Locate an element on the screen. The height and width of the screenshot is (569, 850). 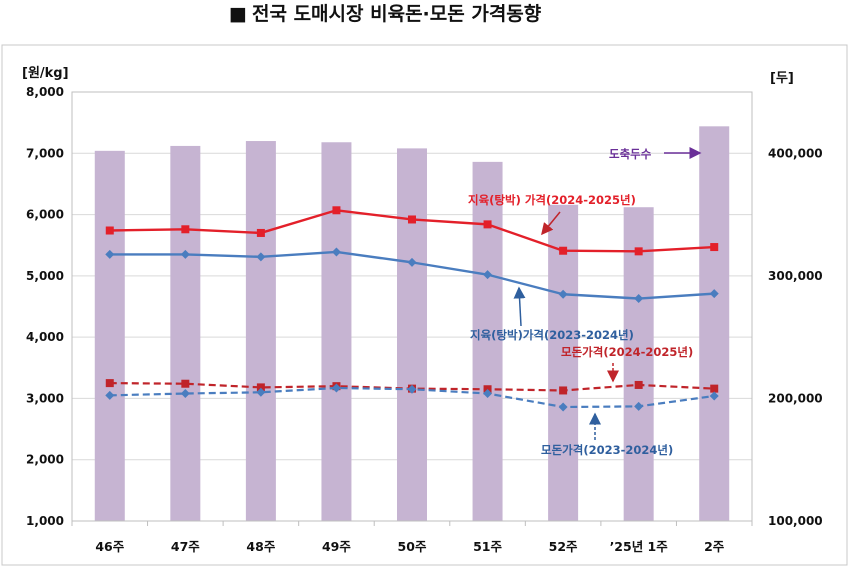
y-right-axis: 100,000 200,000 300,000 400,000 is located at coordinates (795, 337).